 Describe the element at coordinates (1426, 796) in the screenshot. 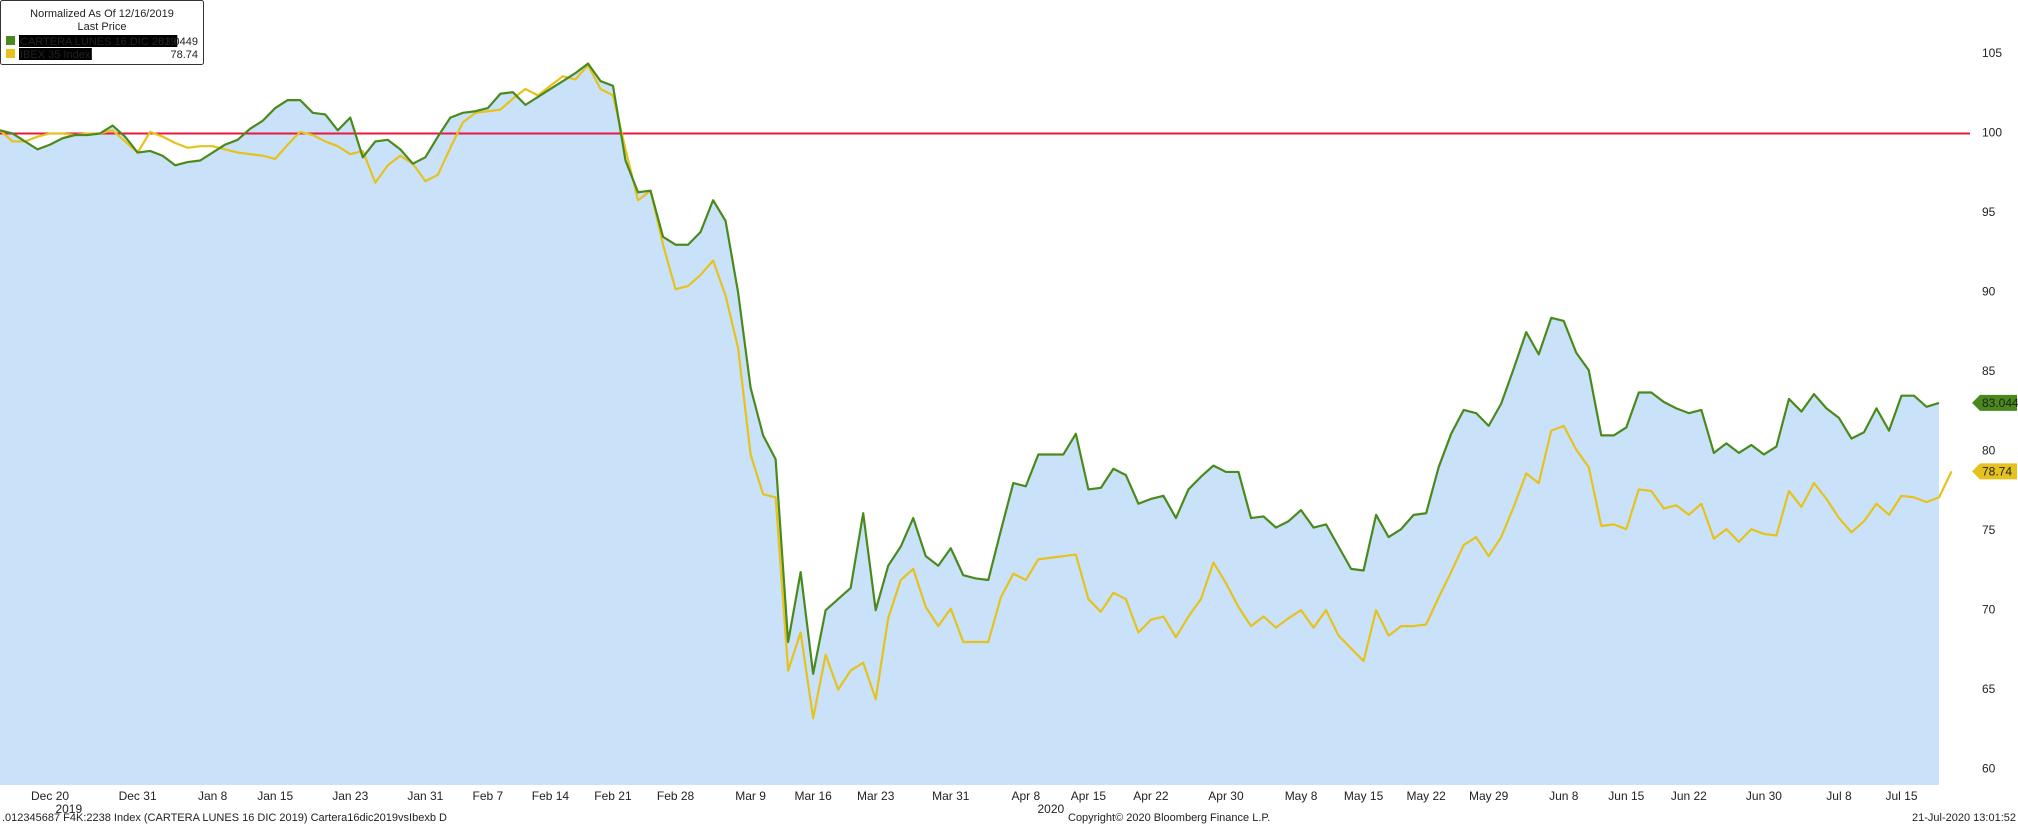

I see `x-tick-label: May 22` at that location.